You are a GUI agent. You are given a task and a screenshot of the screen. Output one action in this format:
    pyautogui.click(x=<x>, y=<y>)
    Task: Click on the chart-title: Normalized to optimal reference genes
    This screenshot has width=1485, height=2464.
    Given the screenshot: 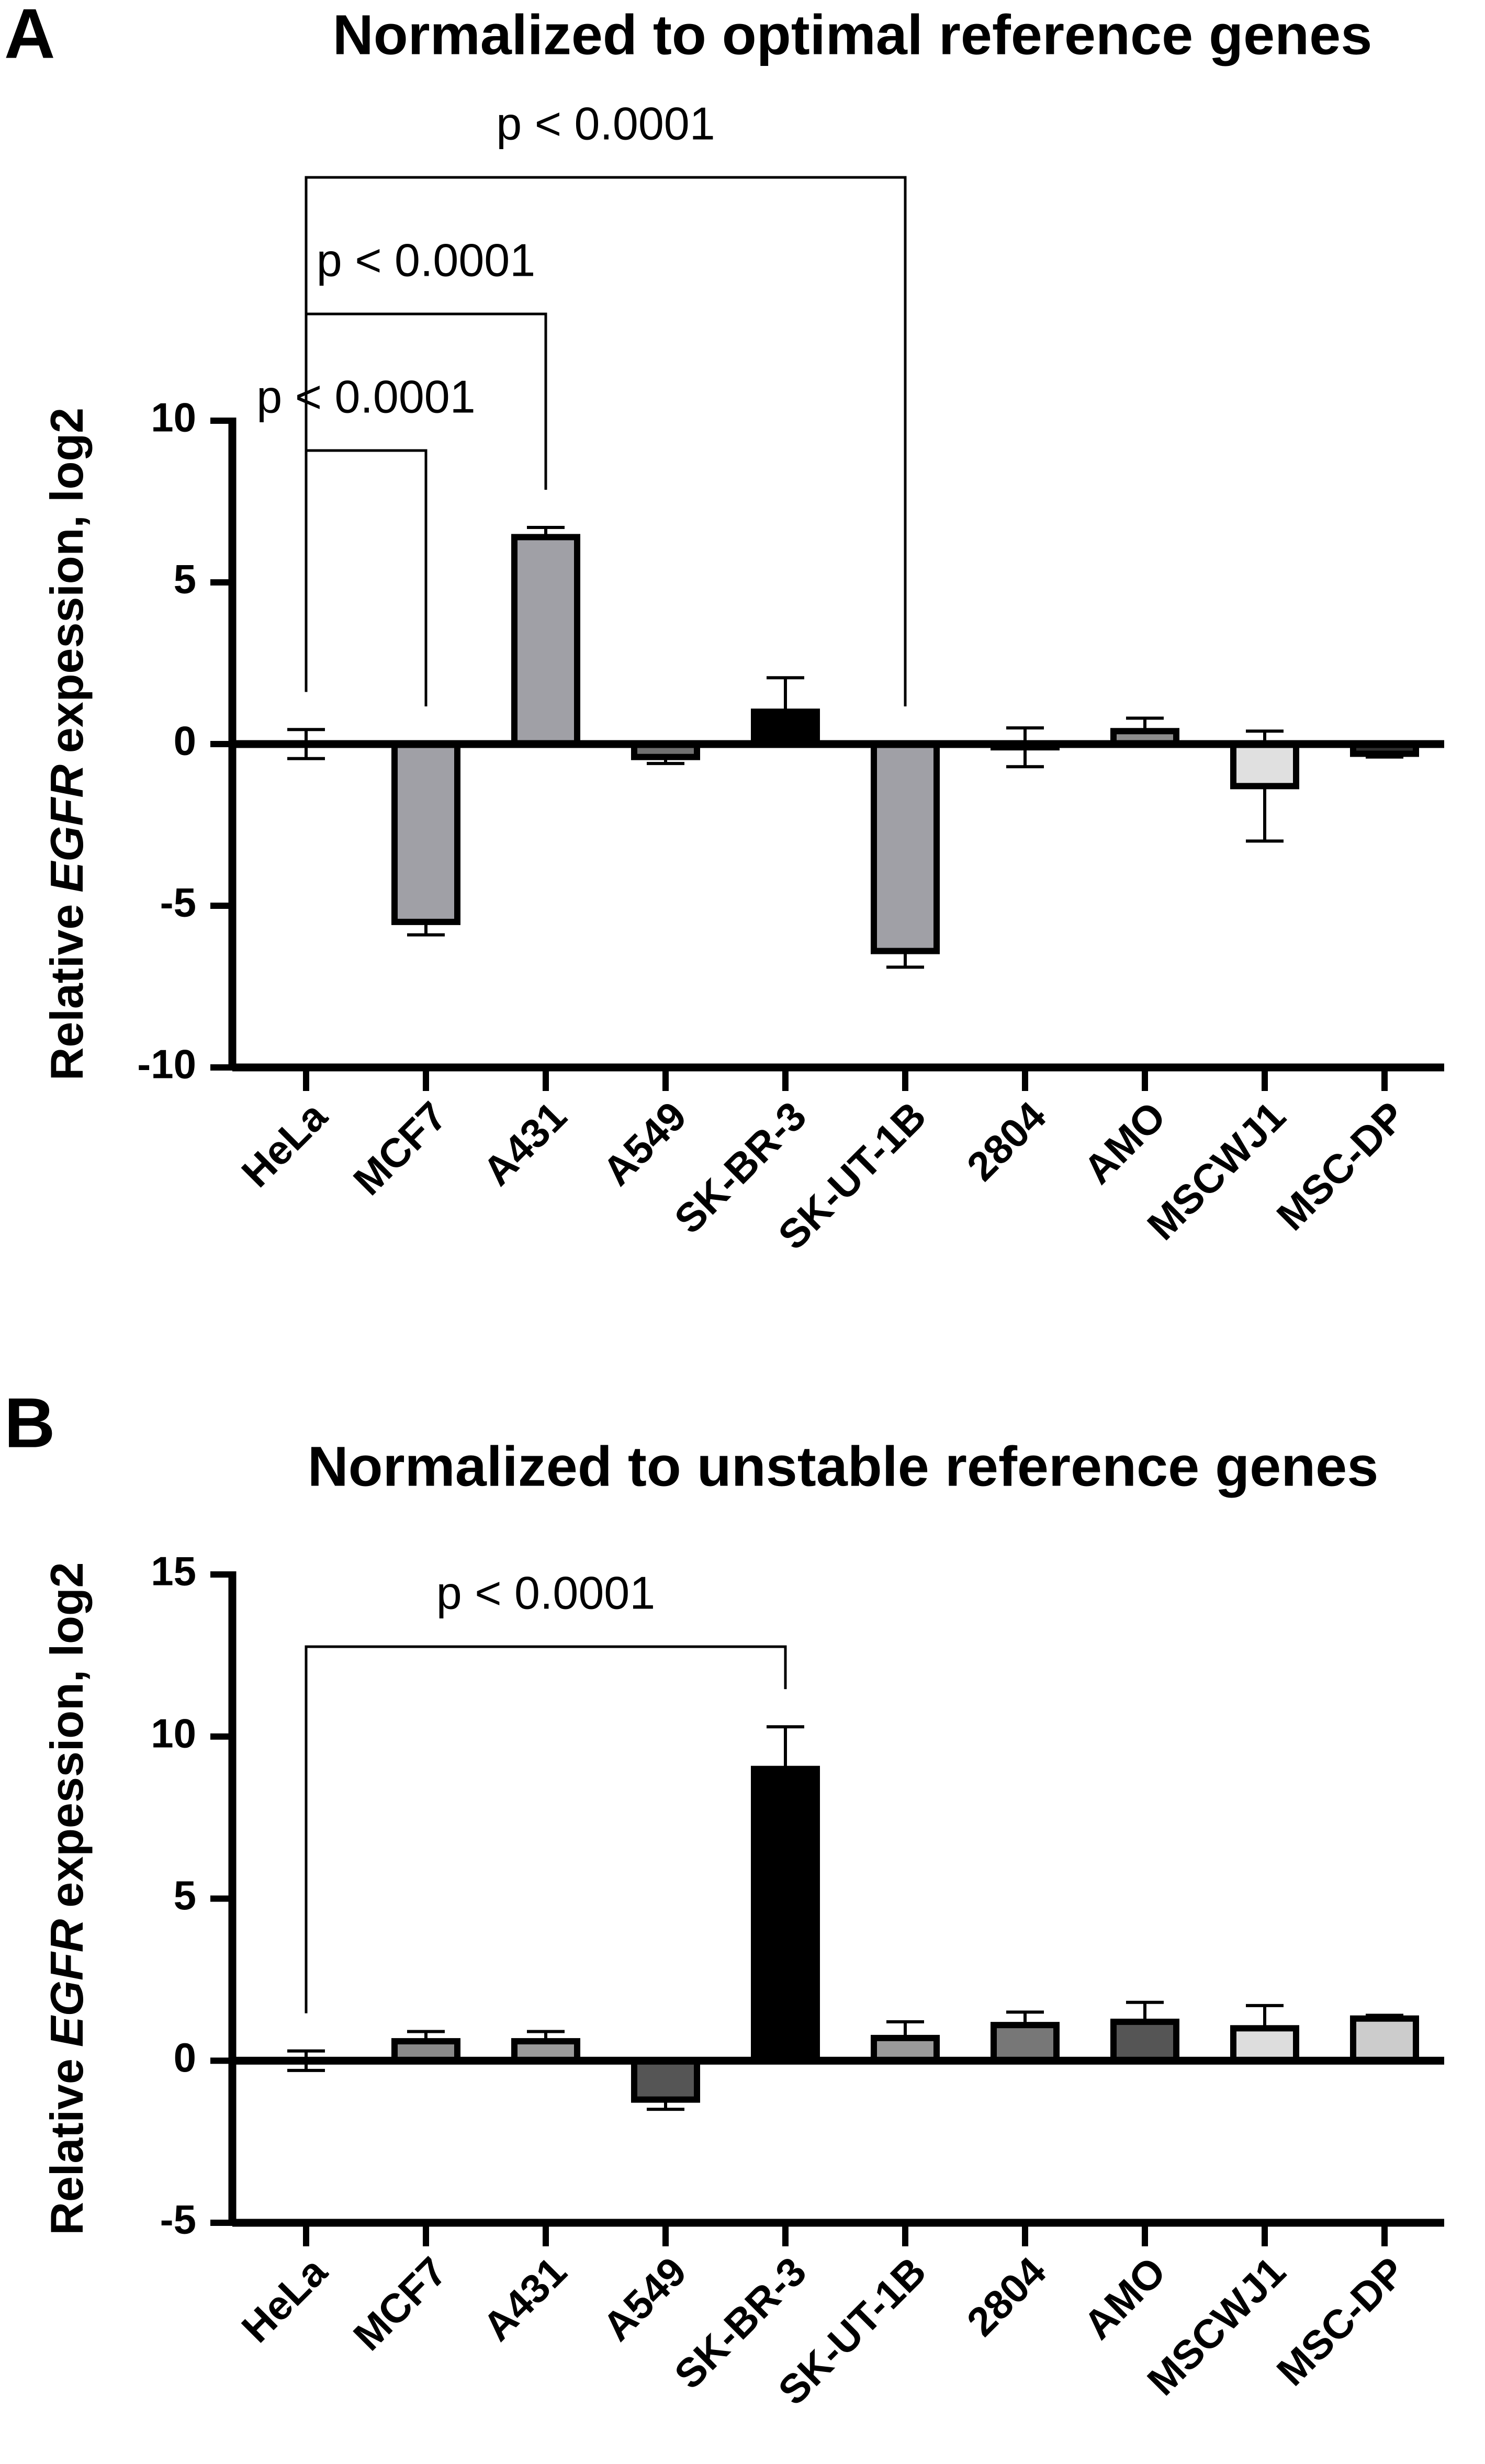 What is the action you would take?
    pyautogui.click(x=853, y=34)
    